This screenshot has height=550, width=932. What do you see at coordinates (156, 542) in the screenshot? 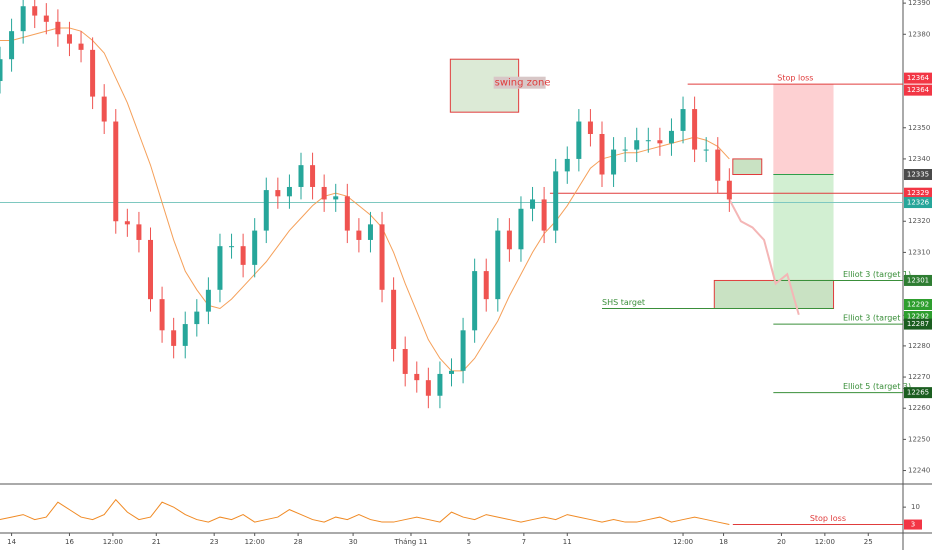
I see `x-tick-label: 21` at bounding box center [156, 542].